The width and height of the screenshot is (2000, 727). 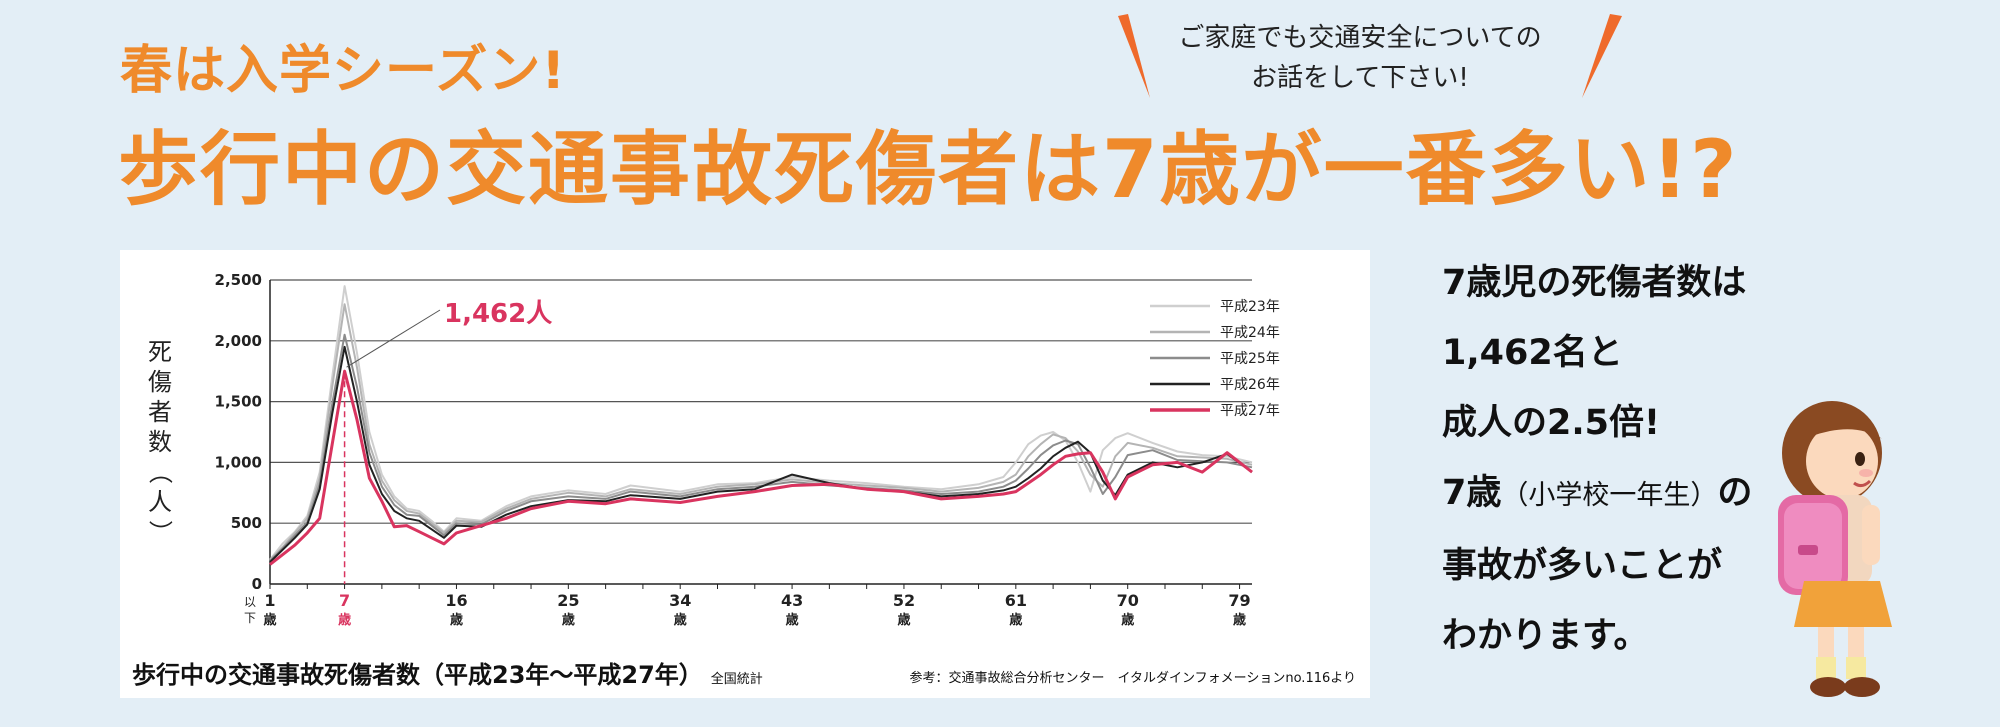 What do you see at coordinates (1250, 333) in the screenshot?
I see `legend-label: 平成24年` at bounding box center [1250, 333].